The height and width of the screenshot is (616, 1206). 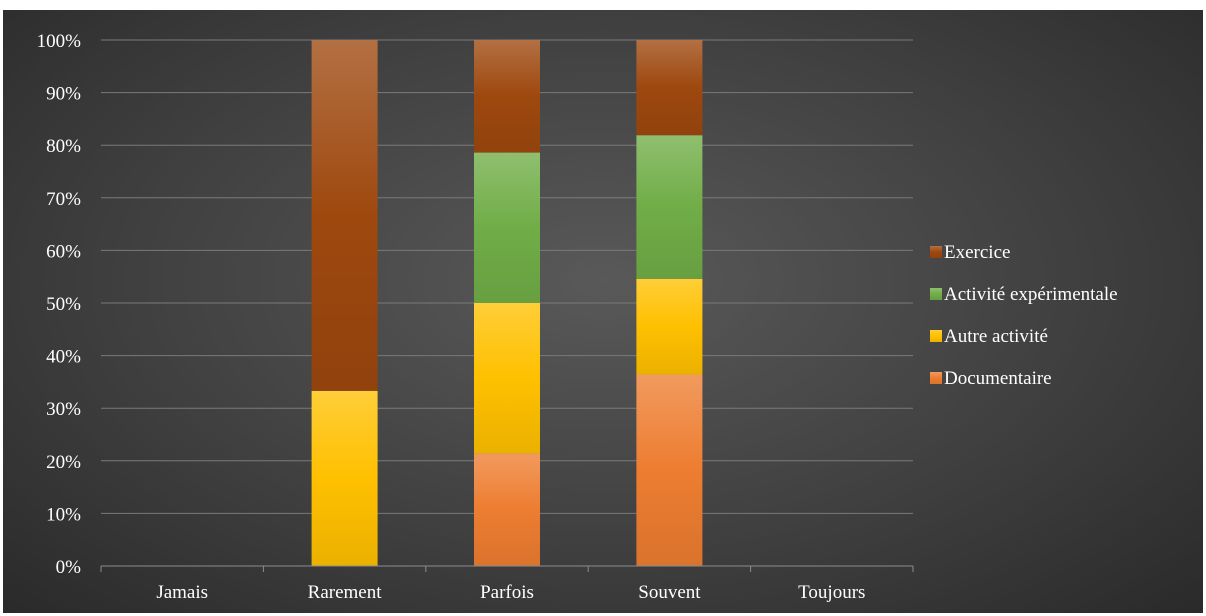 What do you see at coordinates (507, 592) in the screenshot?
I see `x-tick-label-parfois: Parfois` at bounding box center [507, 592].